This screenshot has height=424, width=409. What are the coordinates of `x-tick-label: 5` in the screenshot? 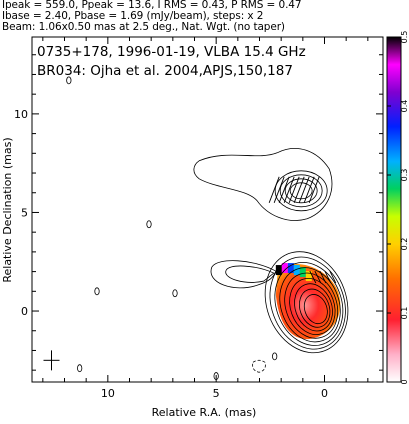 It's located at (216, 393).